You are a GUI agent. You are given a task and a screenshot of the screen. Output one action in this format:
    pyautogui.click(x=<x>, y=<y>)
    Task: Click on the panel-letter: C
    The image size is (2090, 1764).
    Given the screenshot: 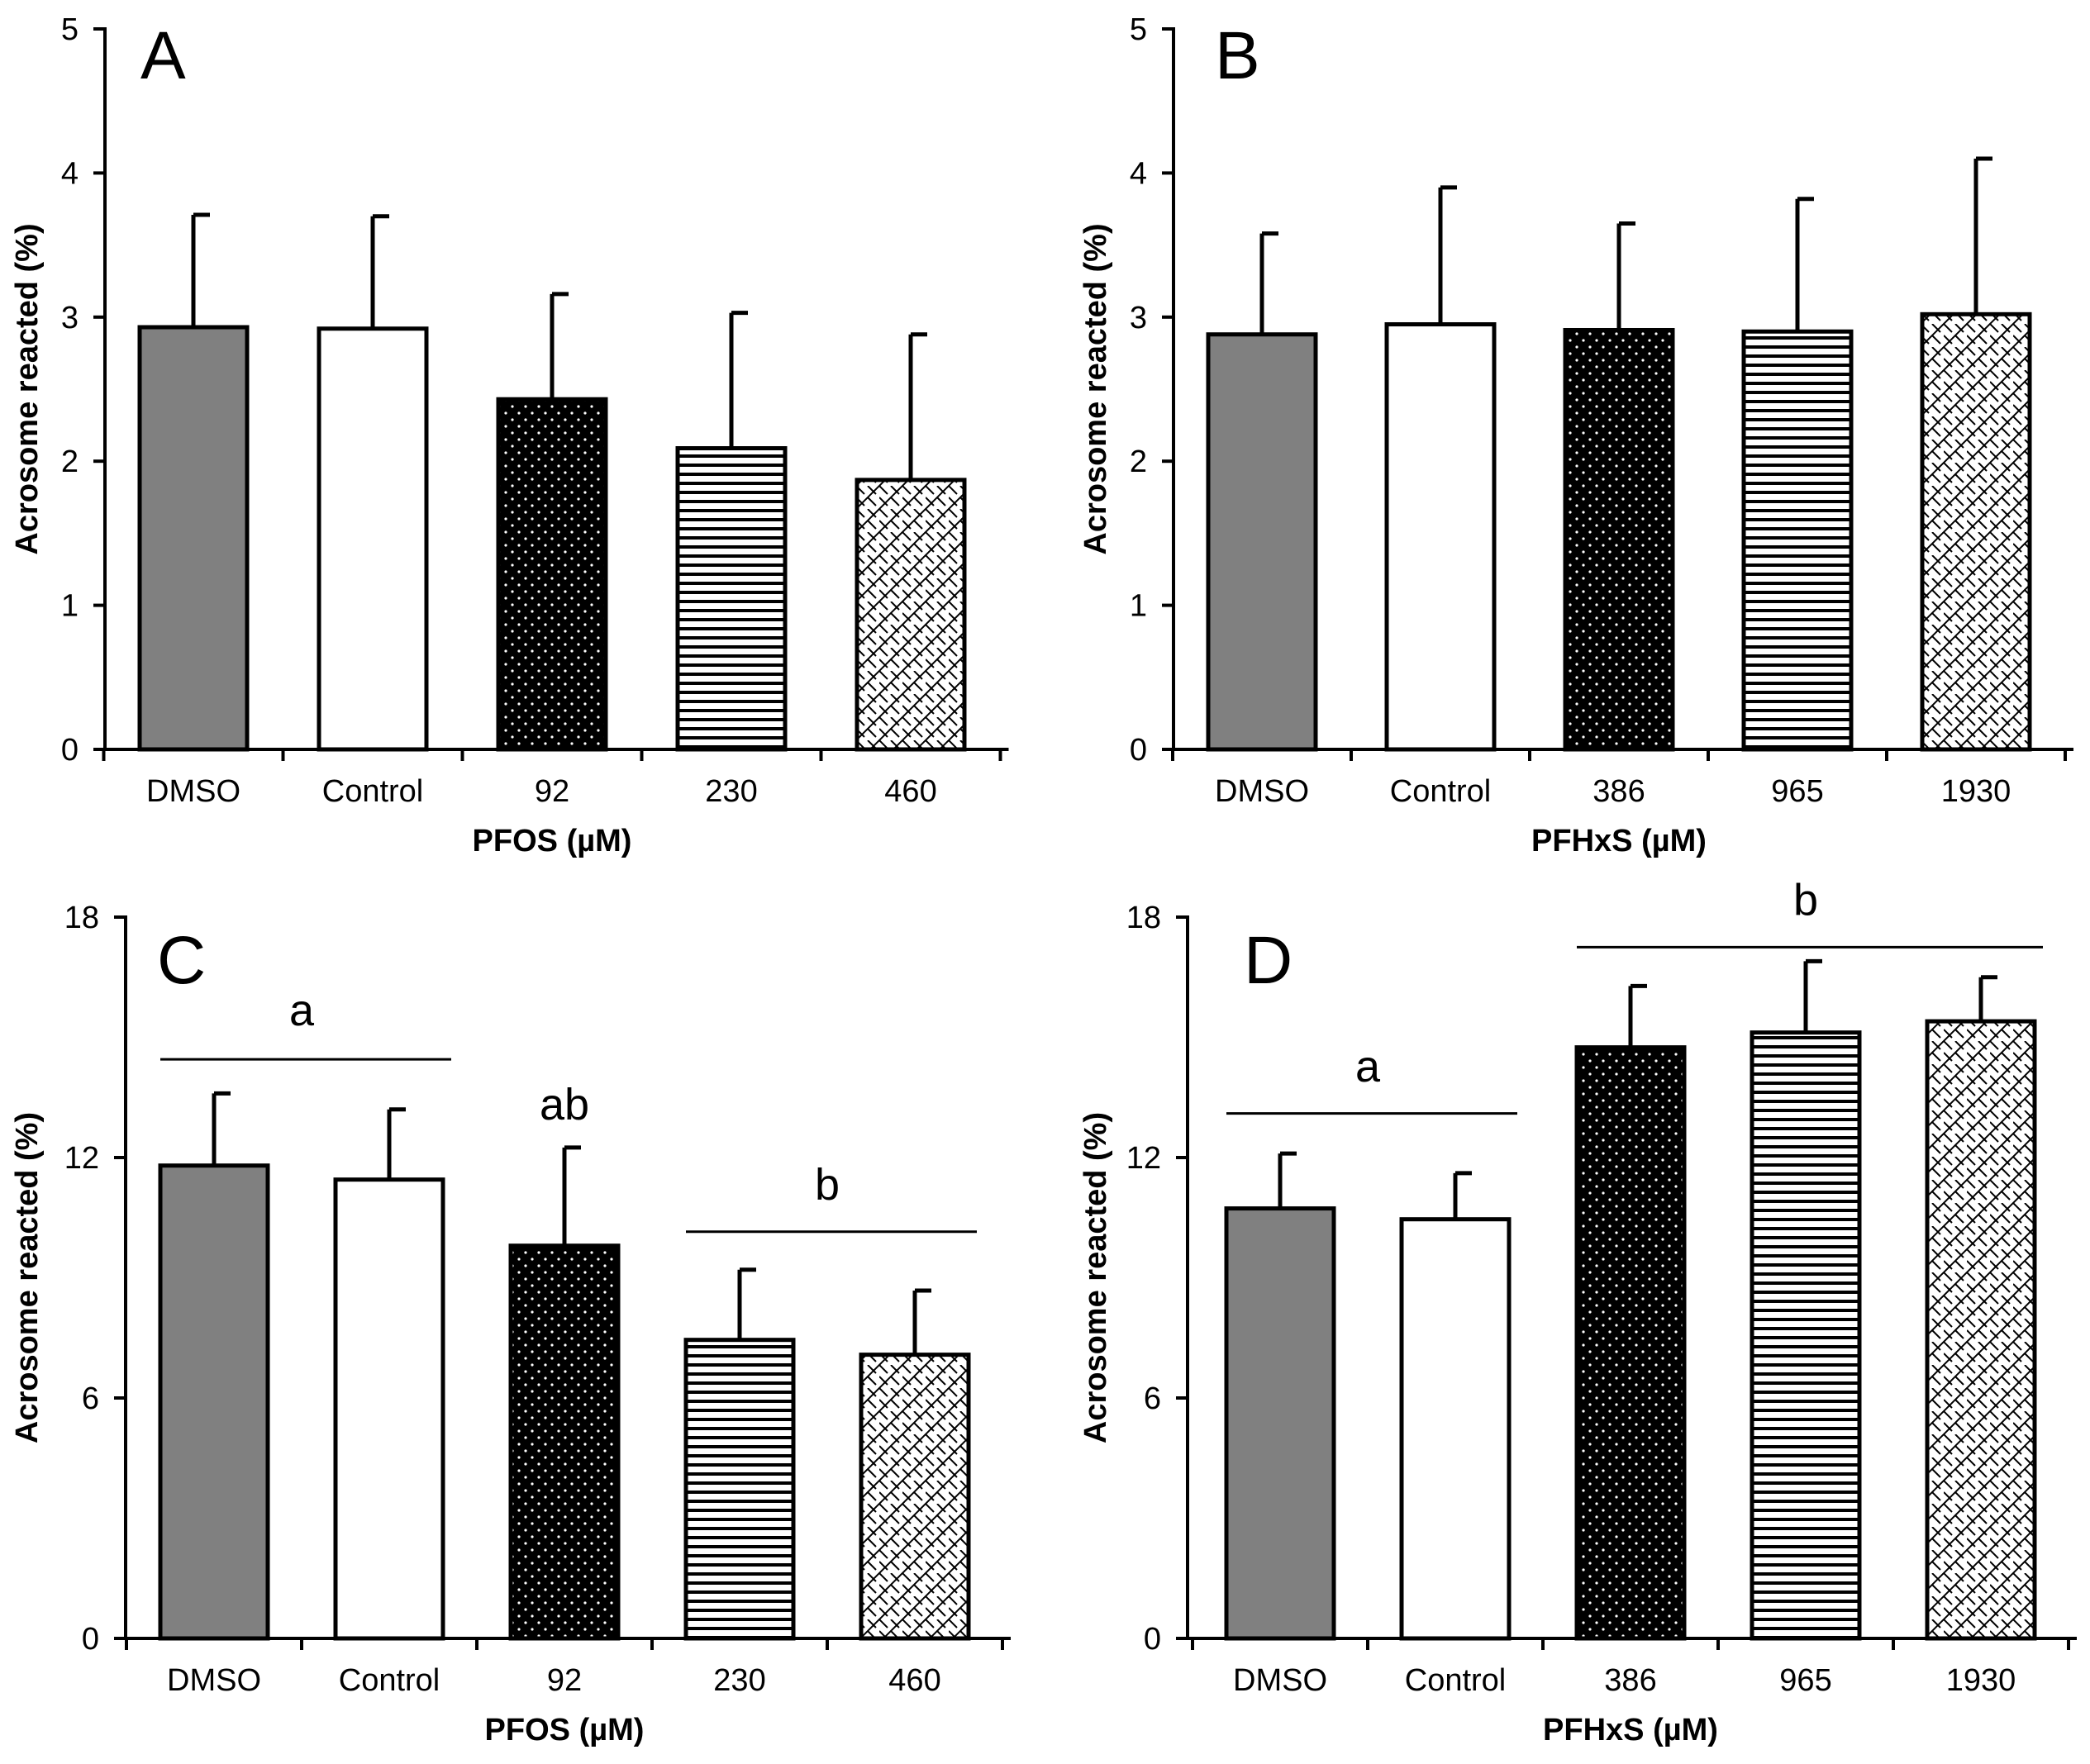 What is the action you would take?
    pyautogui.click(x=181, y=960)
    